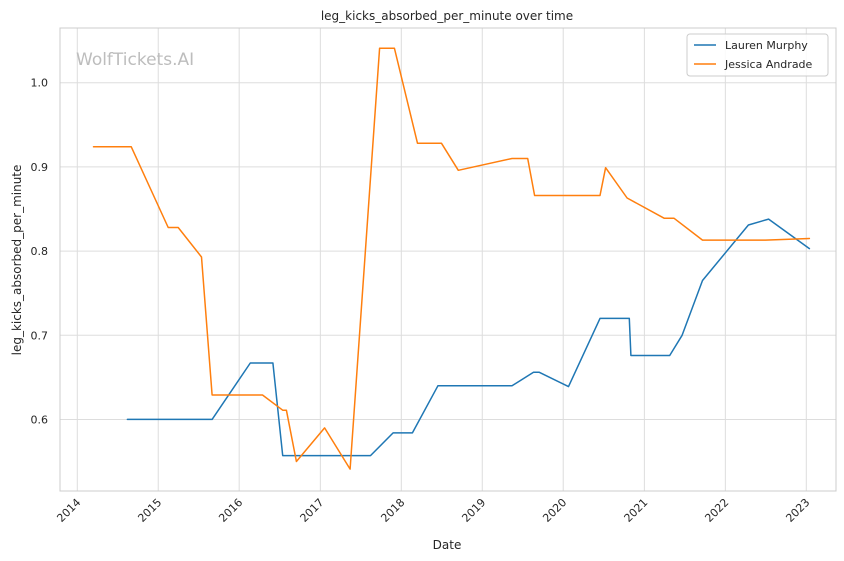 Image resolution: width=844 pixels, height=561 pixels. What do you see at coordinates (40, 83) in the screenshot?
I see `y-tick-label: 1.0` at bounding box center [40, 83].